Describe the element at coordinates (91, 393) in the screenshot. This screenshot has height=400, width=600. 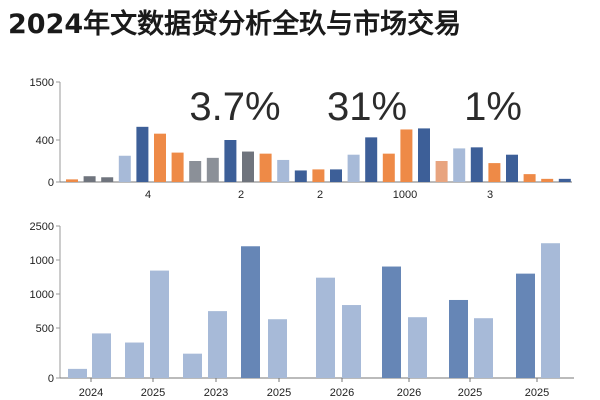
I see `x-tick-label: 2024` at that location.